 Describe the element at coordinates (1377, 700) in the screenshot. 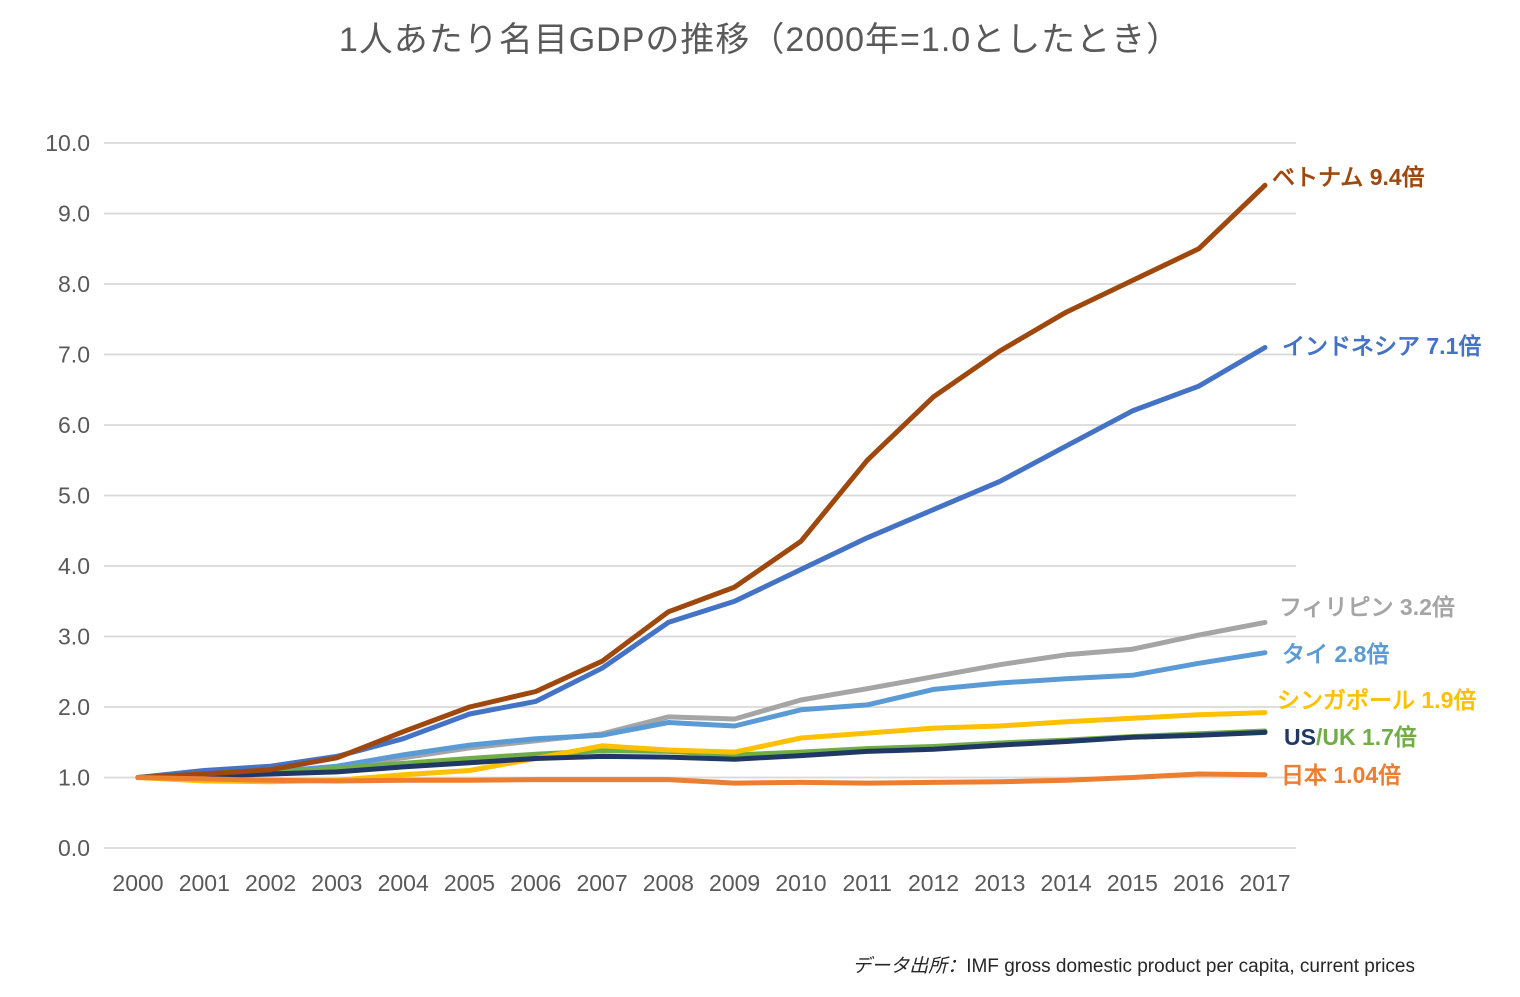

I see `series-label-singapore: シンガポール 1.9倍` at that location.